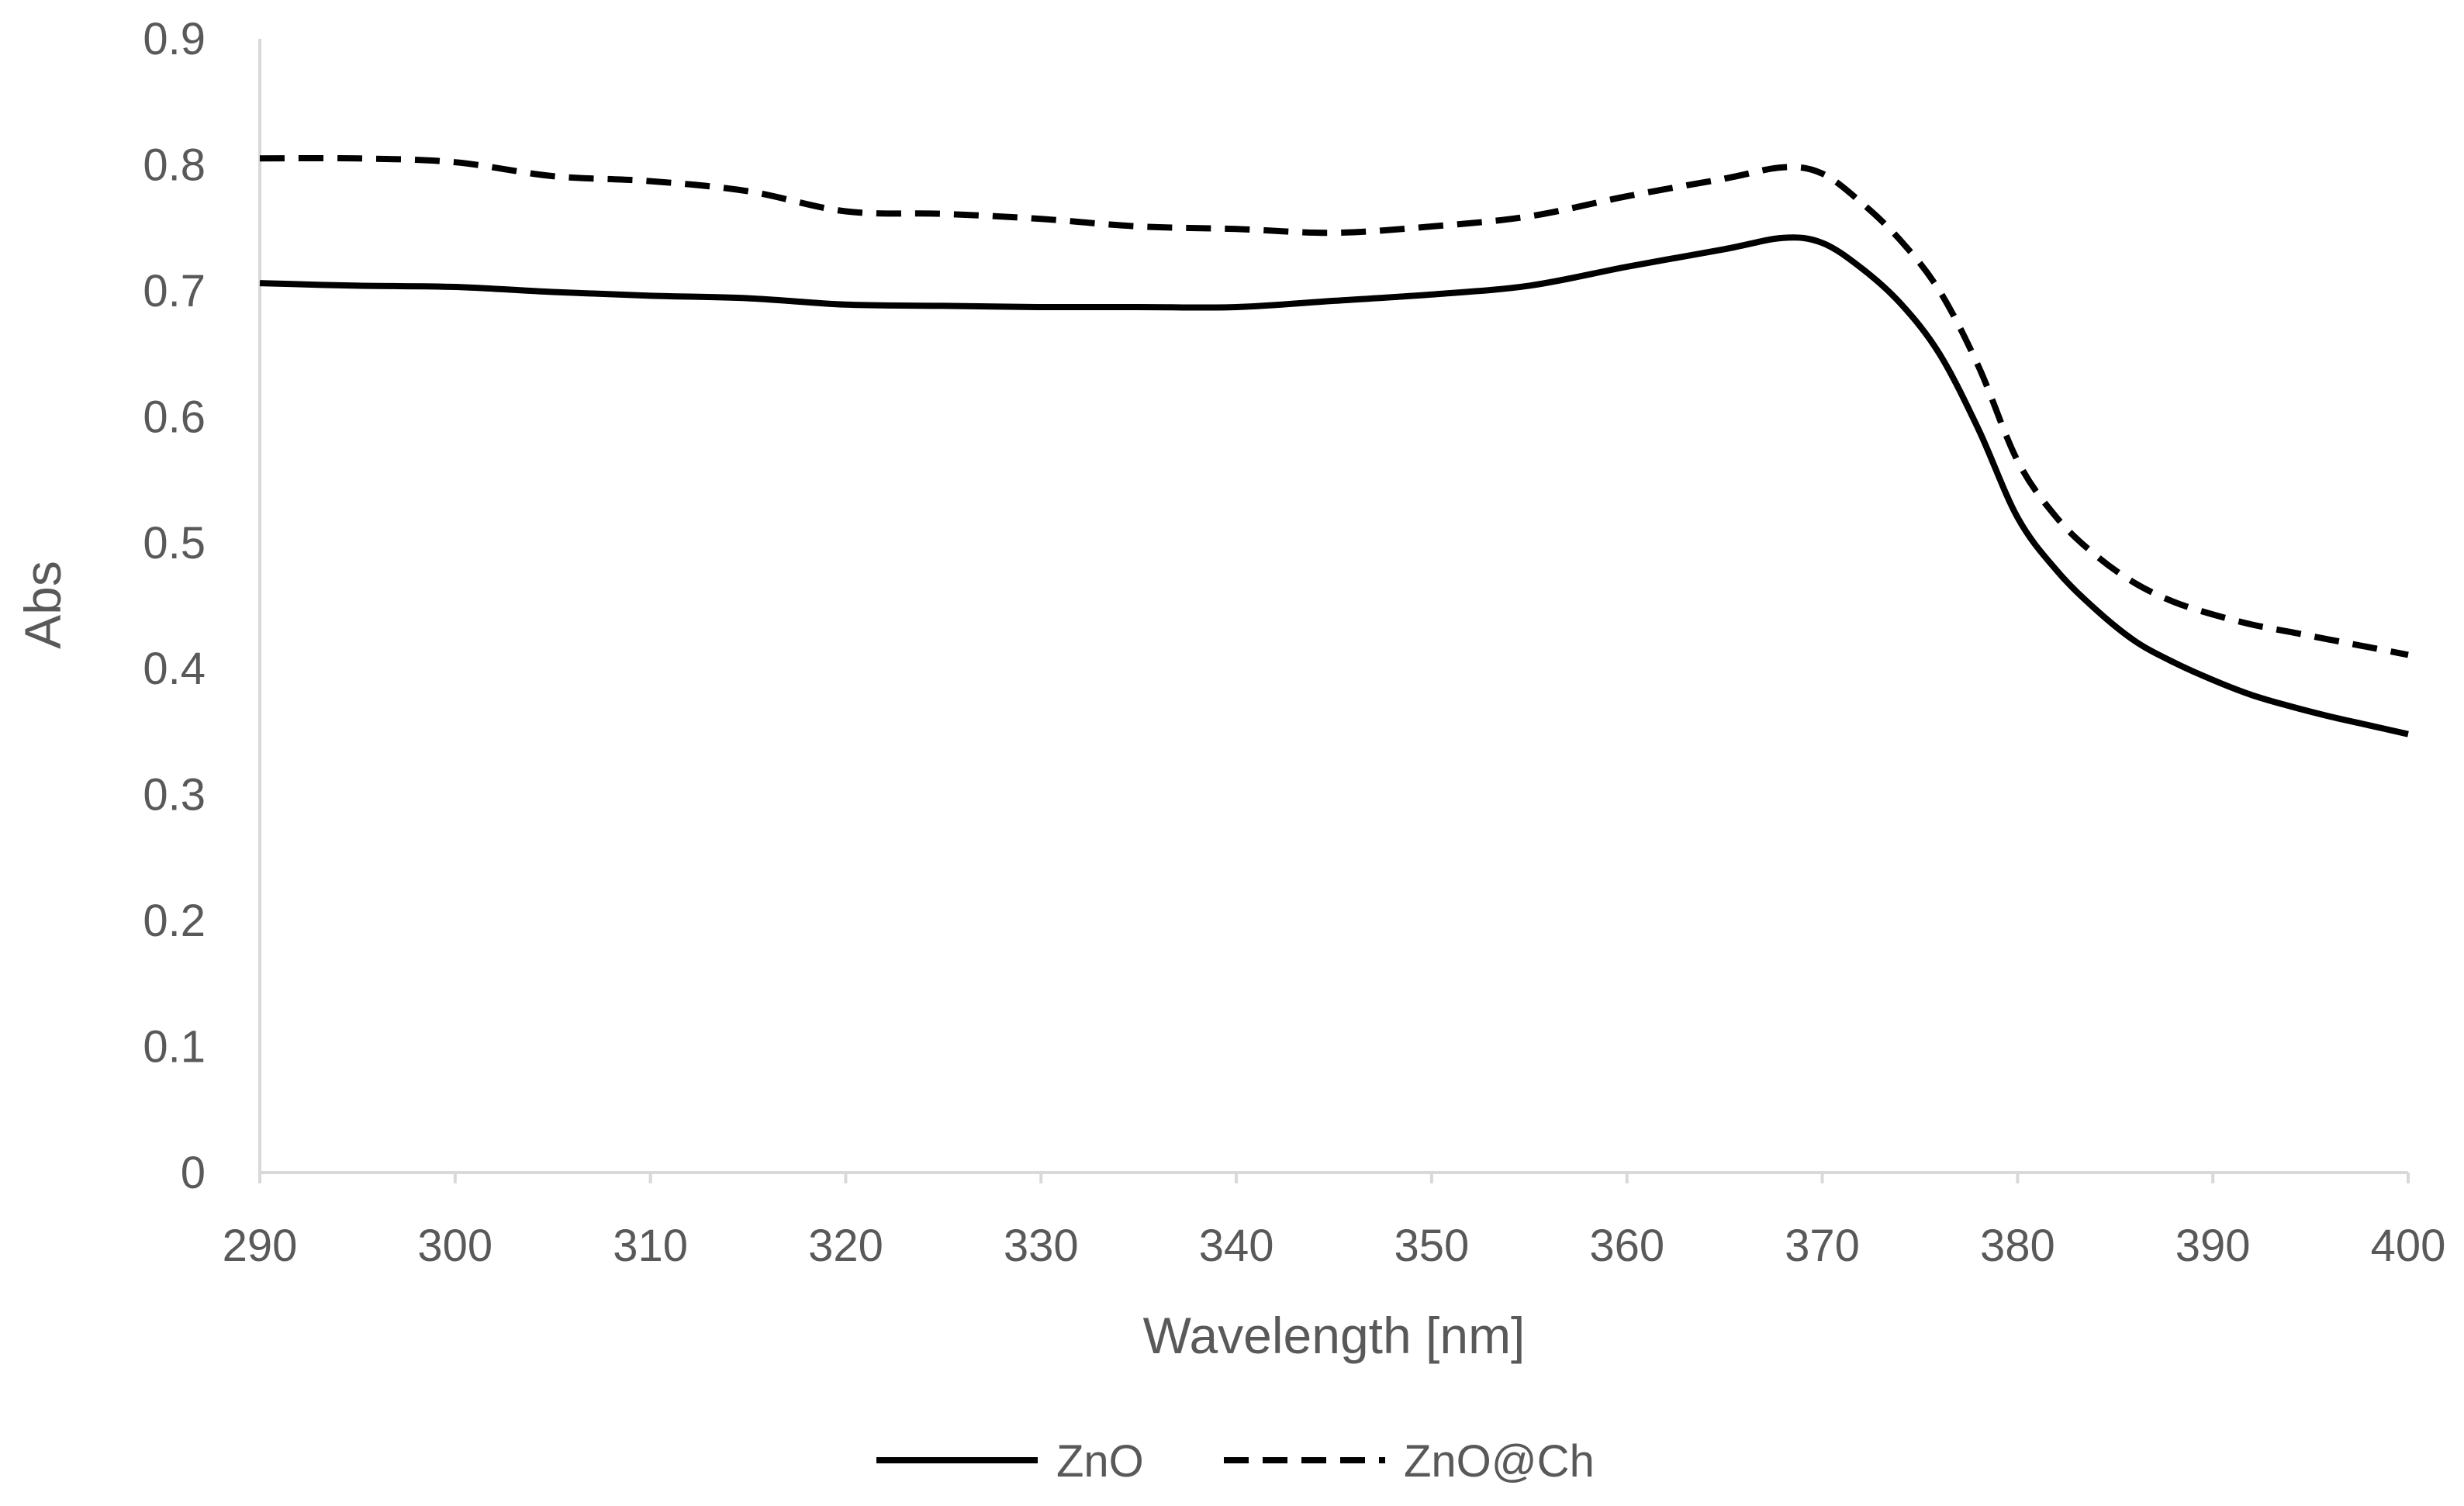 Image resolution: width=2464 pixels, height=1506 pixels. What do you see at coordinates (260, 1246) in the screenshot?
I see `x-tick-label: 290` at bounding box center [260, 1246].